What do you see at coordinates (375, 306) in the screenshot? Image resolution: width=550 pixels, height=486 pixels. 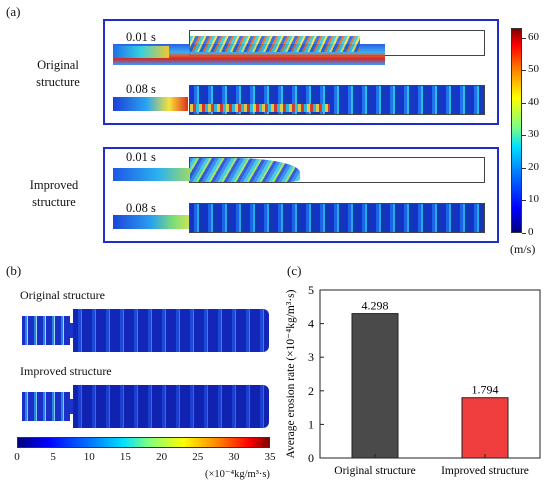 I see `data-label: 4.298` at bounding box center [375, 306].